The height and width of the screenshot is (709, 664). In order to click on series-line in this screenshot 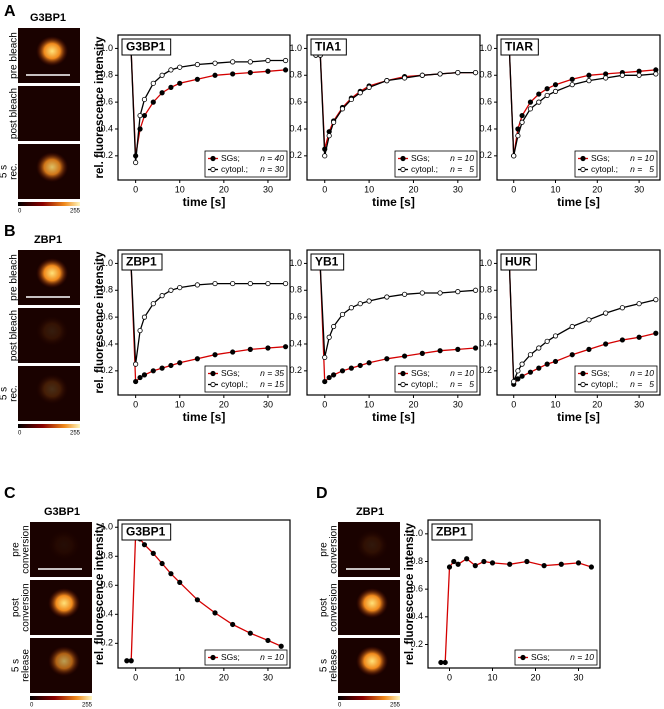, I will do `click(395, 102)`.